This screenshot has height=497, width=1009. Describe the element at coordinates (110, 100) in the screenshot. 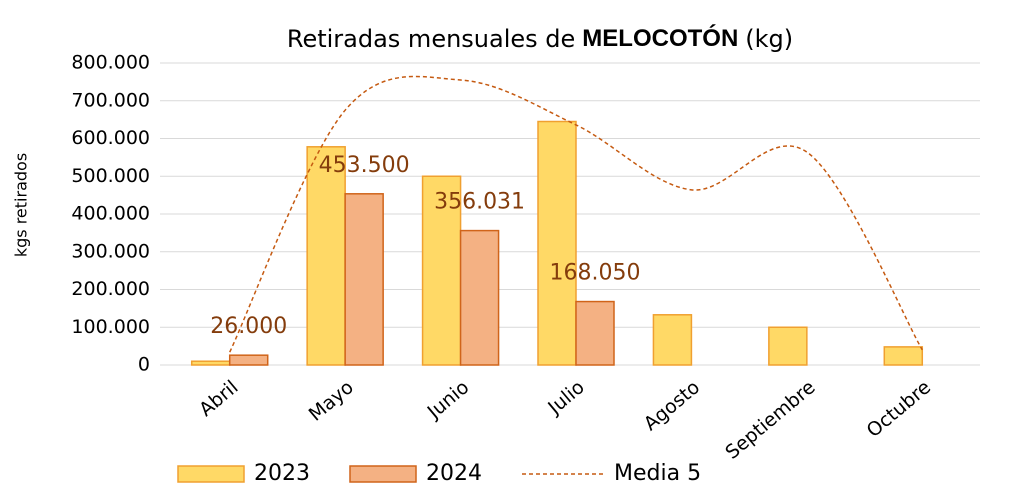

I see `y-tick-label: 700.000` at that location.